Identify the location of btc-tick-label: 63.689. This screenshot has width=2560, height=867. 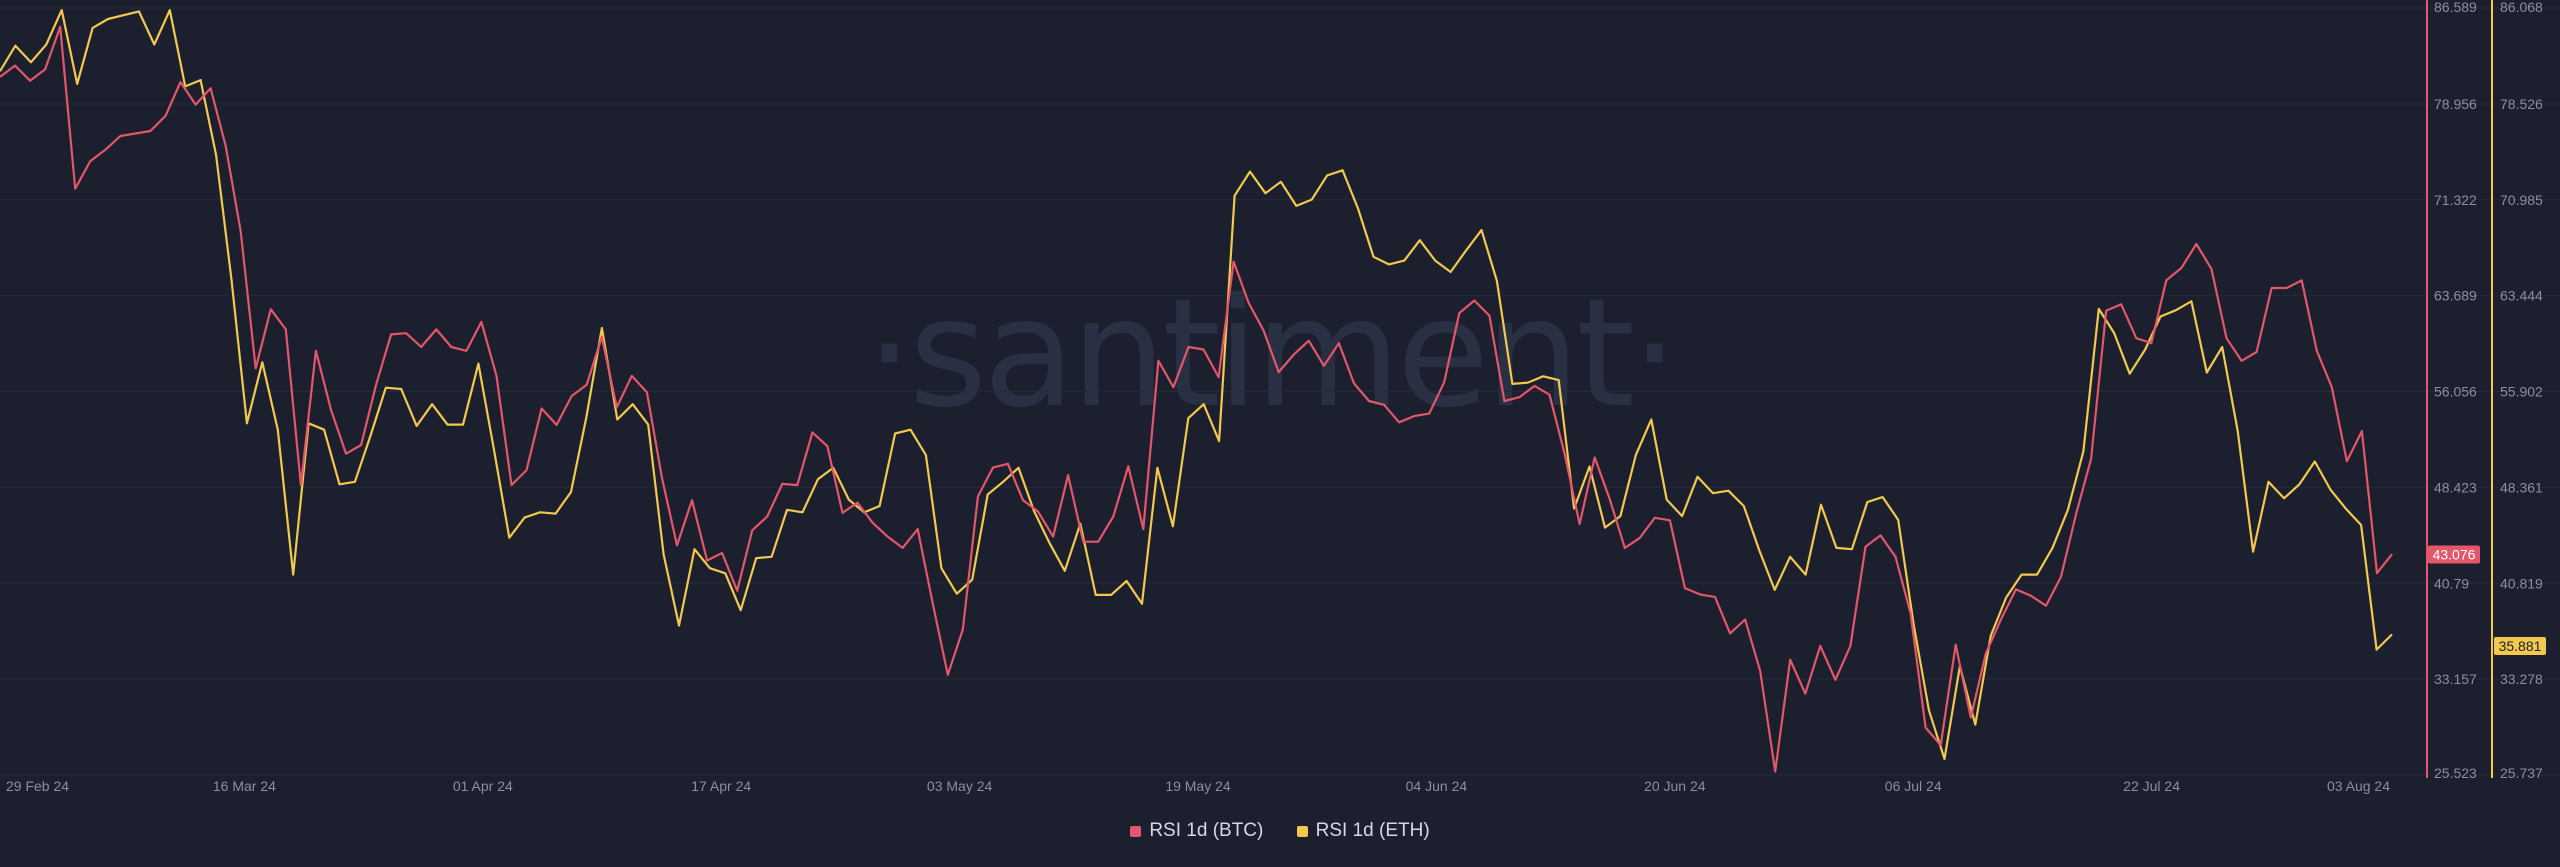
(2455, 296).